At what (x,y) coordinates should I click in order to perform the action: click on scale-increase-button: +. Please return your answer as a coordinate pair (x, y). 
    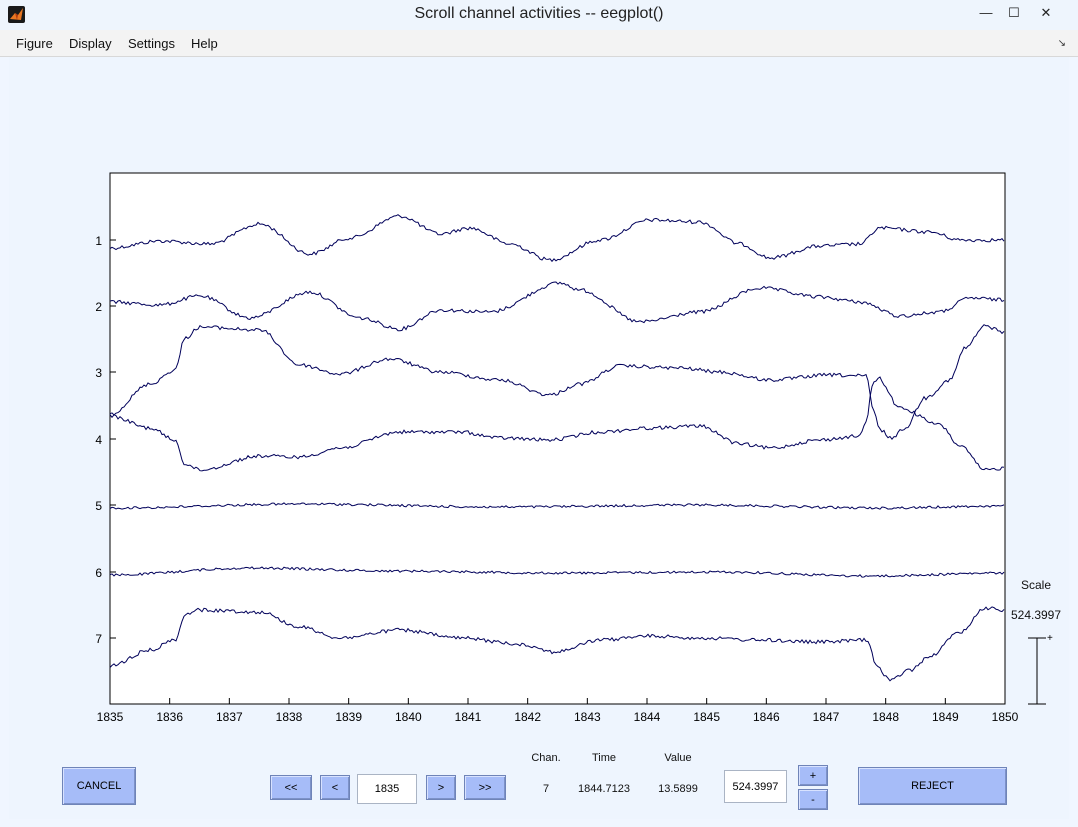
    Looking at the image, I should click on (813, 775).